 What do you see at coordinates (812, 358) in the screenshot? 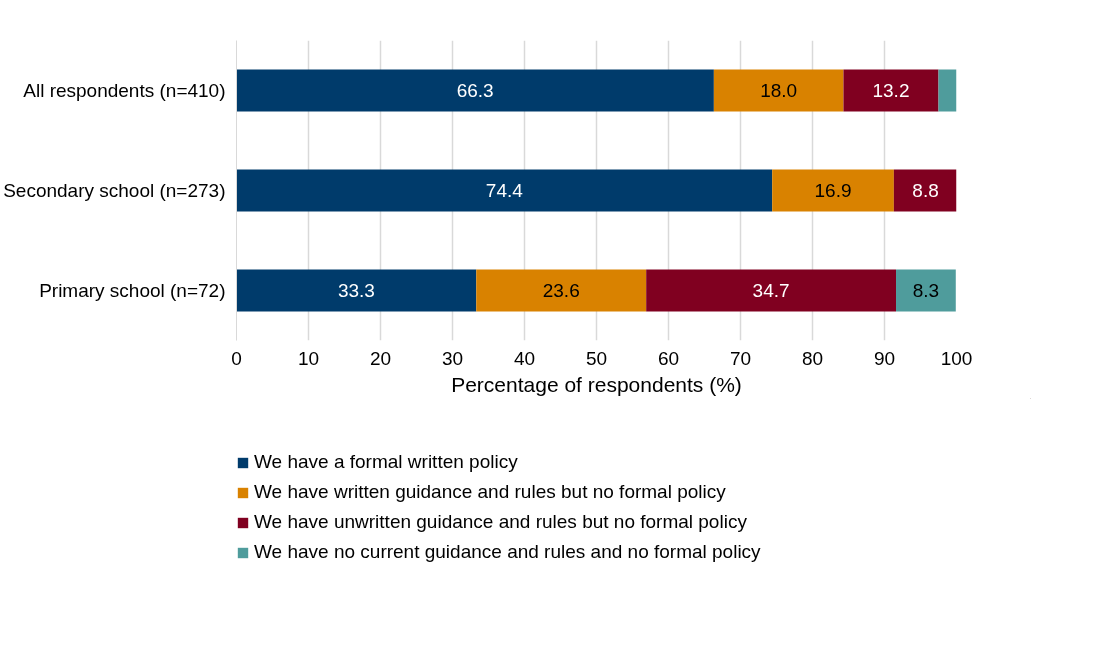
I see `x-tick-label: 80` at bounding box center [812, 358].